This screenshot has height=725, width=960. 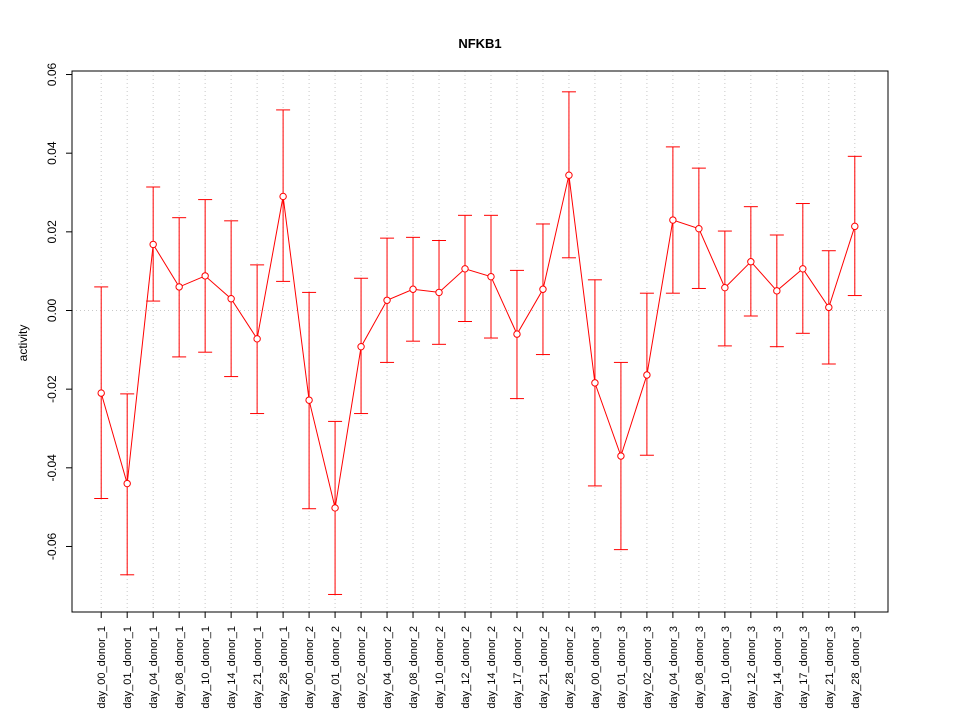 I want to click on x-tick-label: day_28_donor_3, so click(x=856, y=667).